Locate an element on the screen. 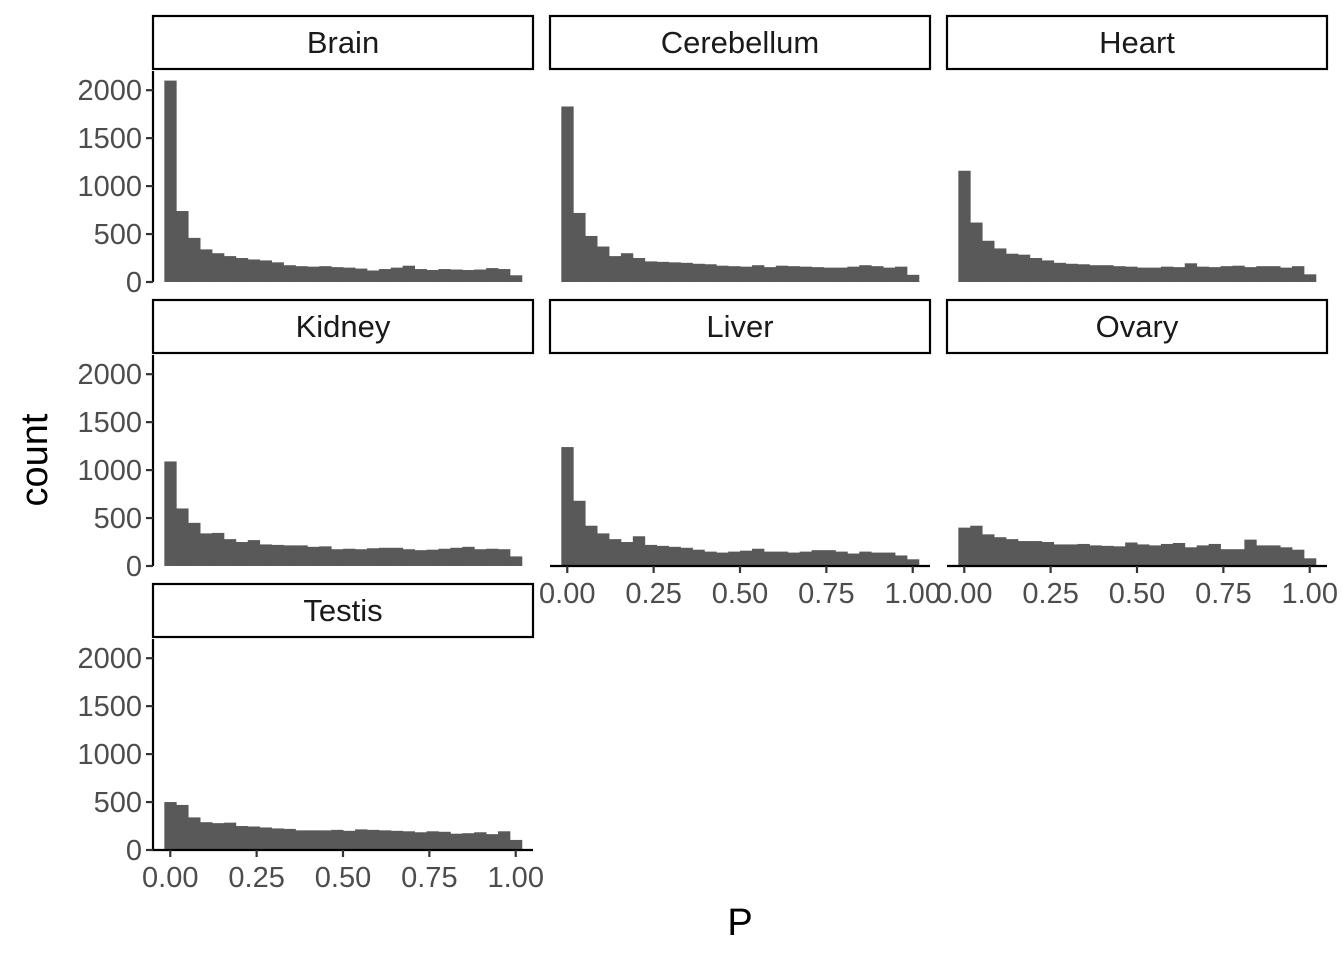  facet-strip is located at coordinates (343, 610).